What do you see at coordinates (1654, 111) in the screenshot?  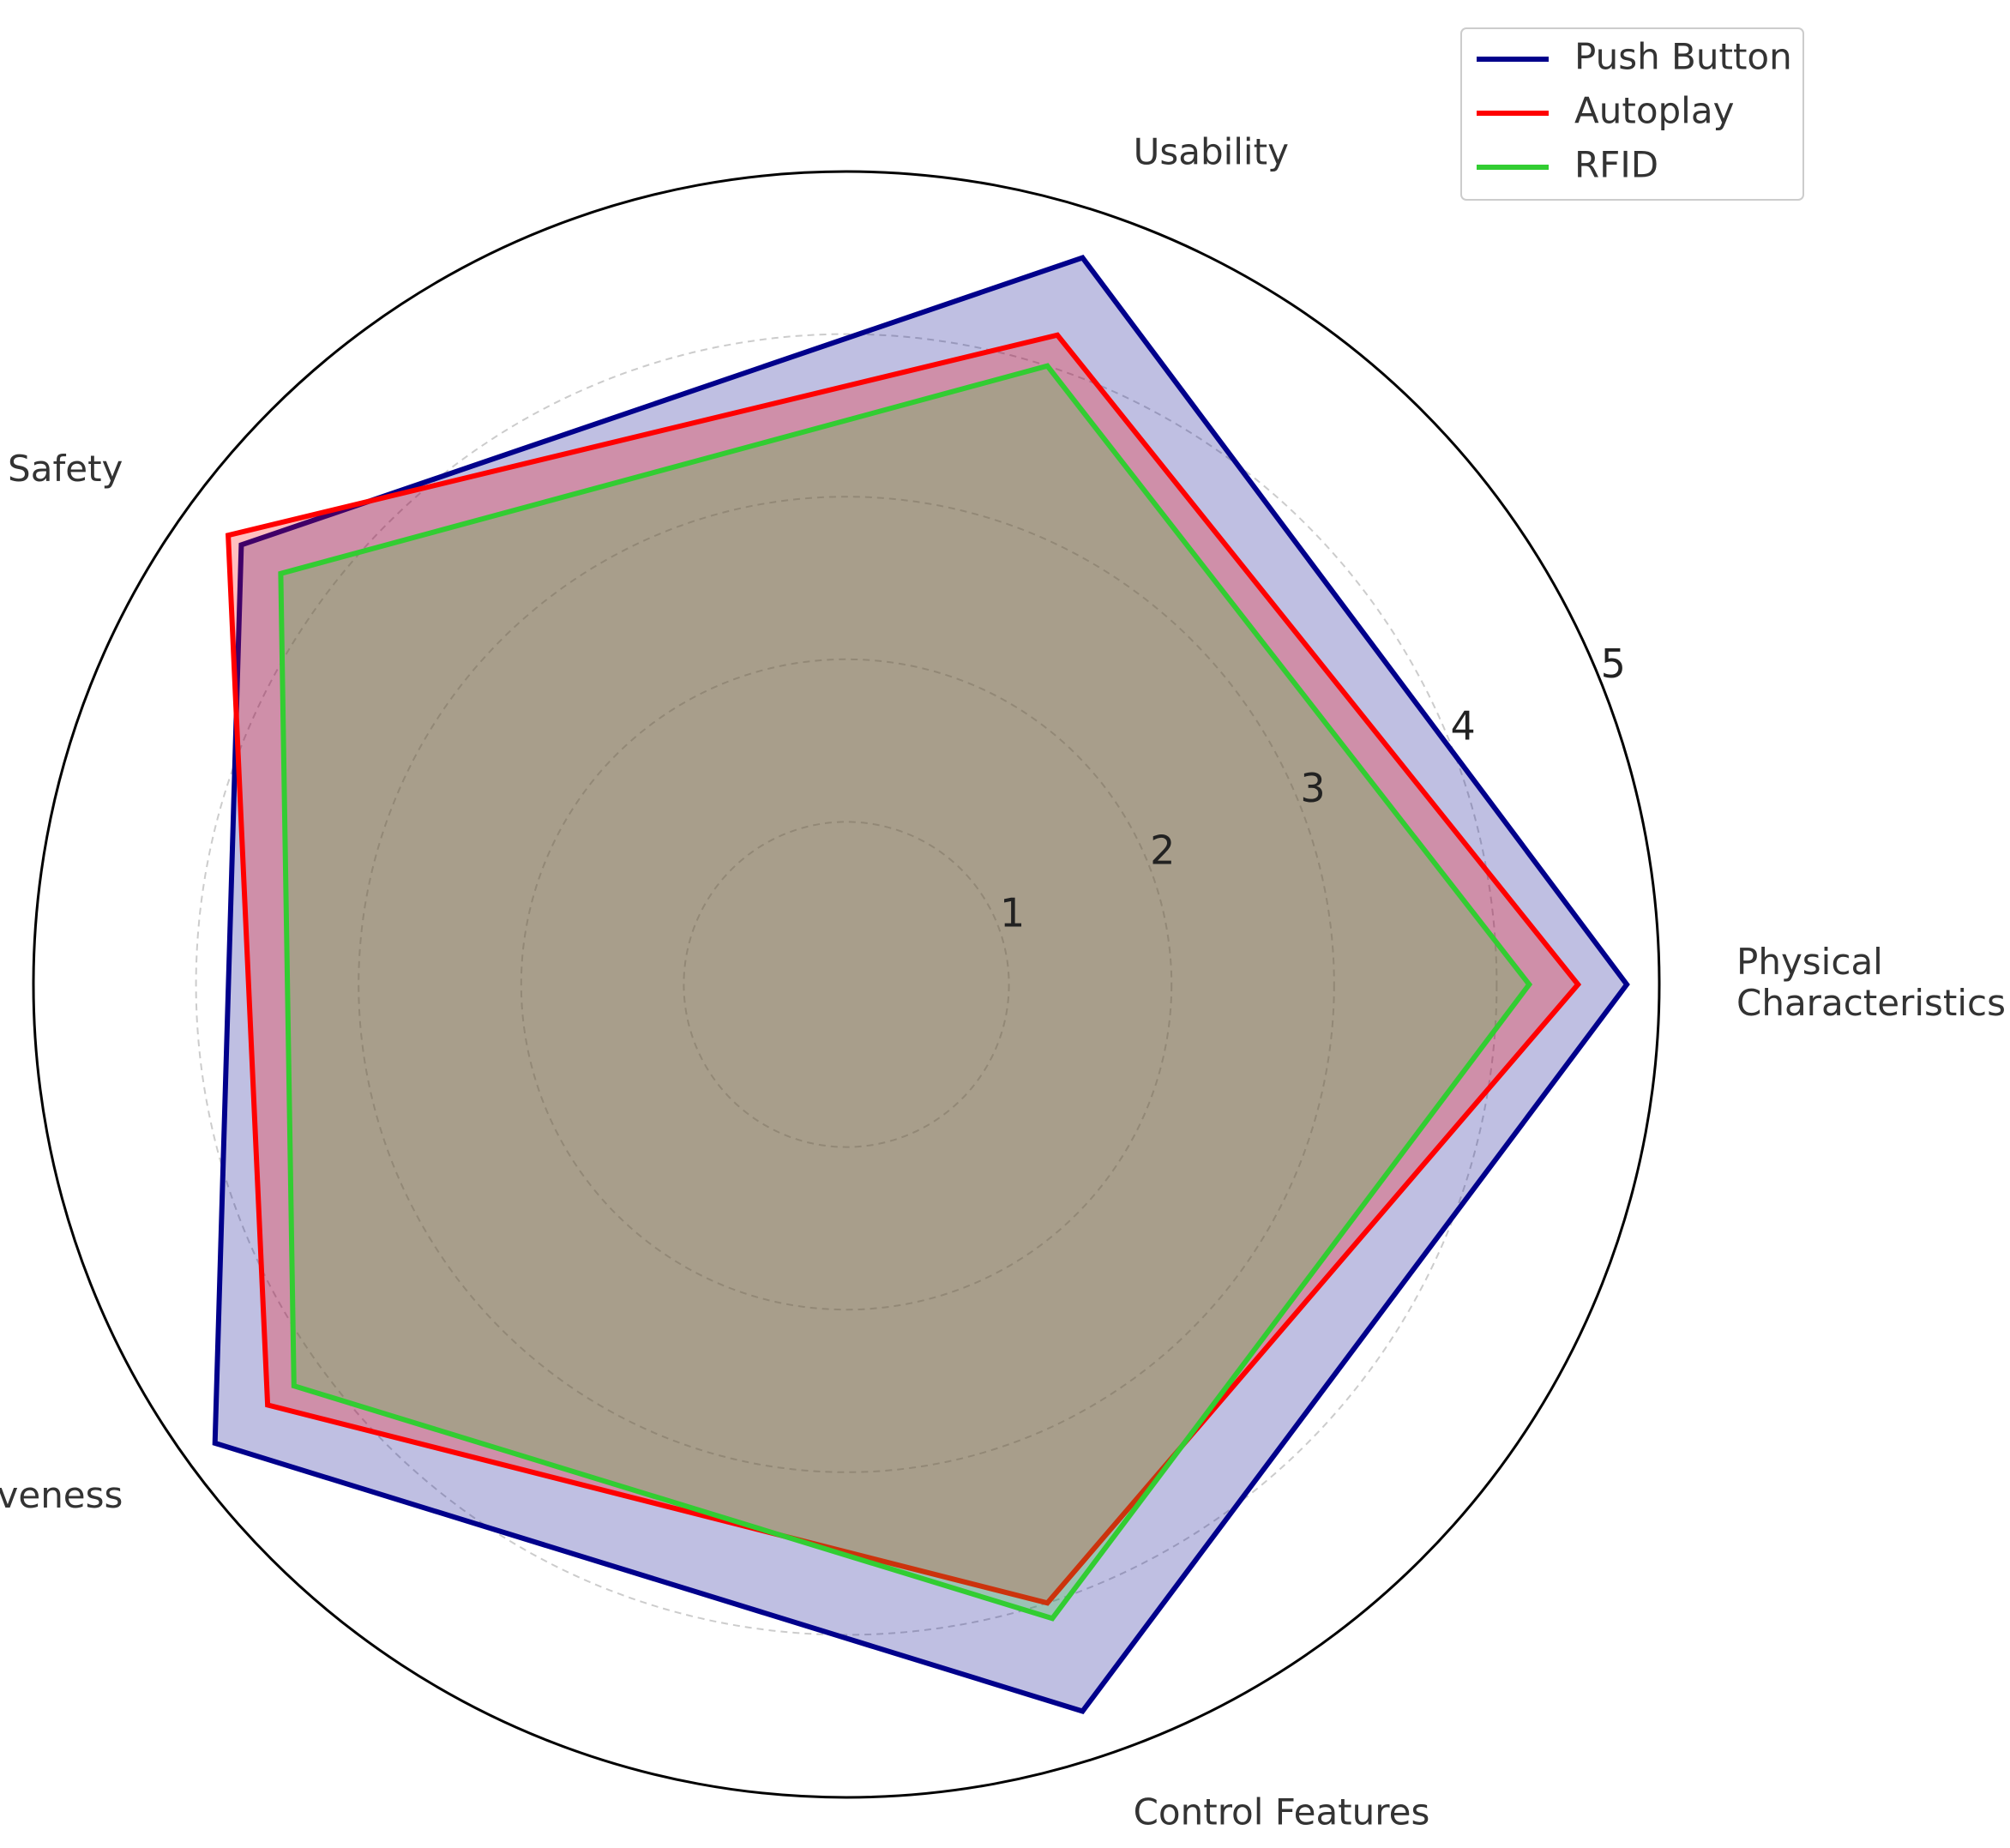 I see `legend-label: Autoplay` at bounding box center [1654, 111].